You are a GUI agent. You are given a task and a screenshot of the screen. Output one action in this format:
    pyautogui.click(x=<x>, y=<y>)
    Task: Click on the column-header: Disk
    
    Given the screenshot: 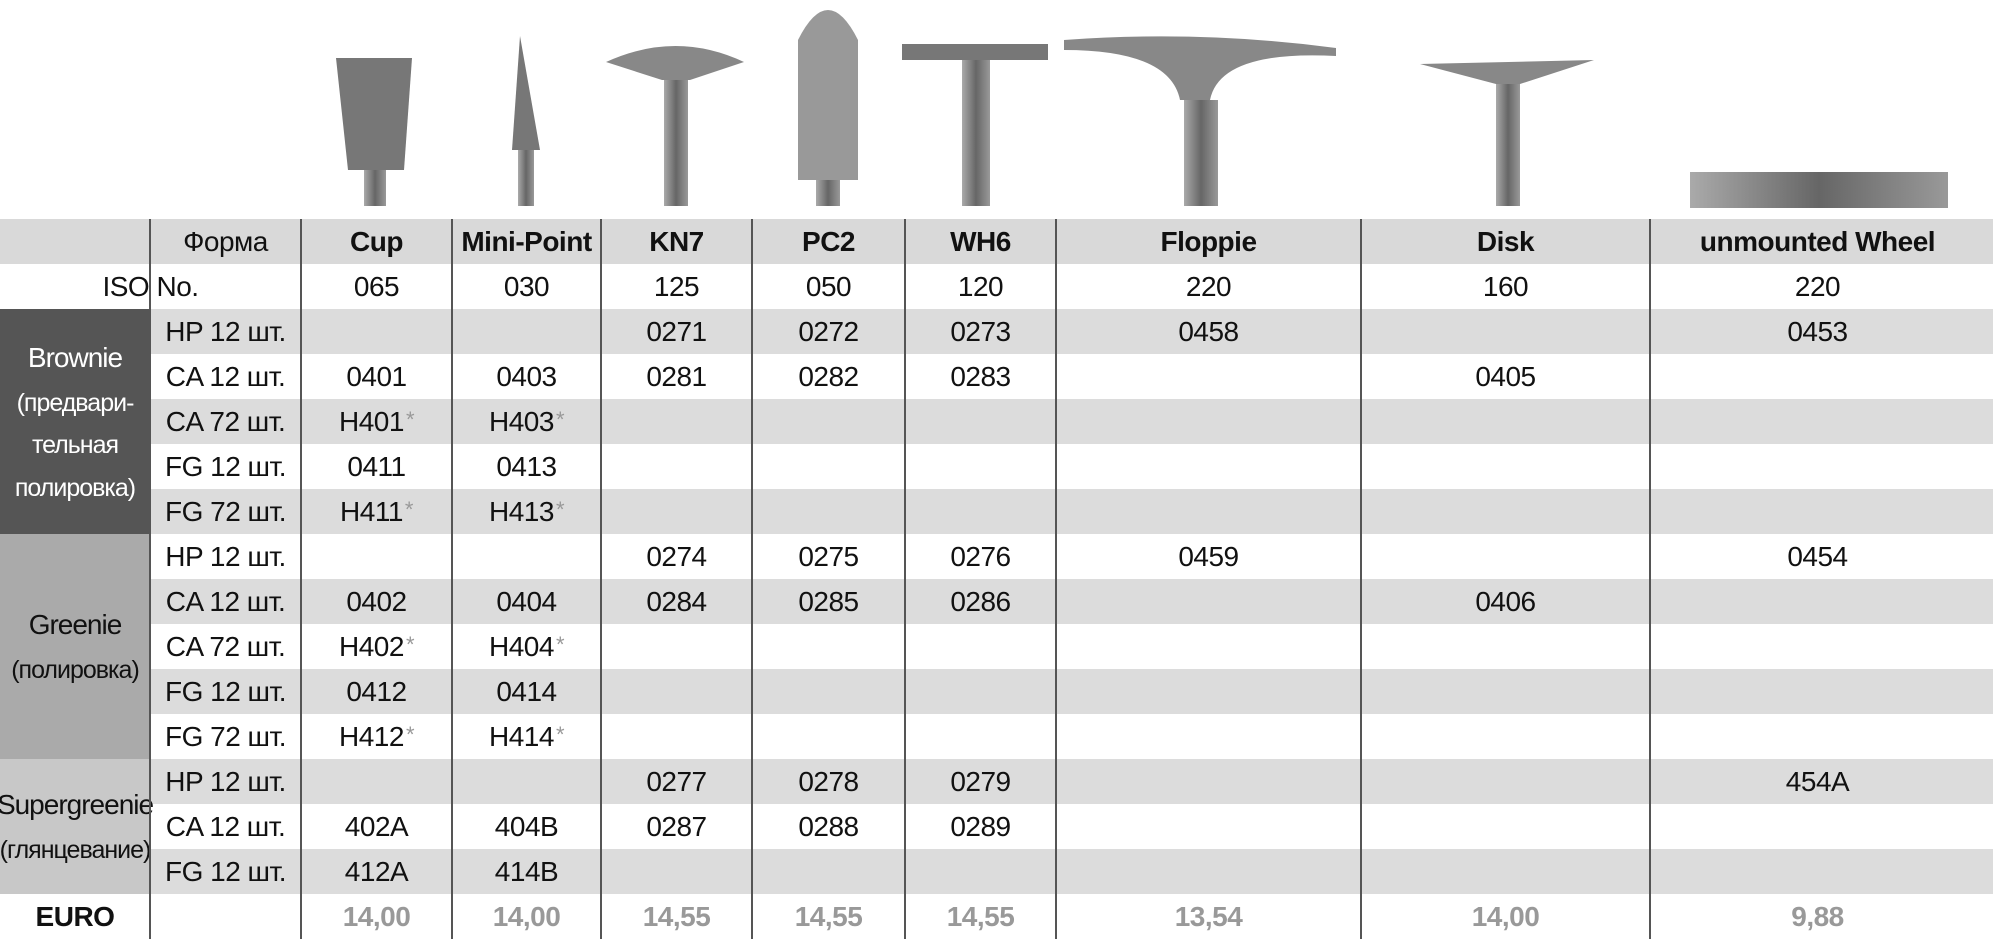 What is the action you would take?
    pyautogui.click(x=1505, y=241)
    